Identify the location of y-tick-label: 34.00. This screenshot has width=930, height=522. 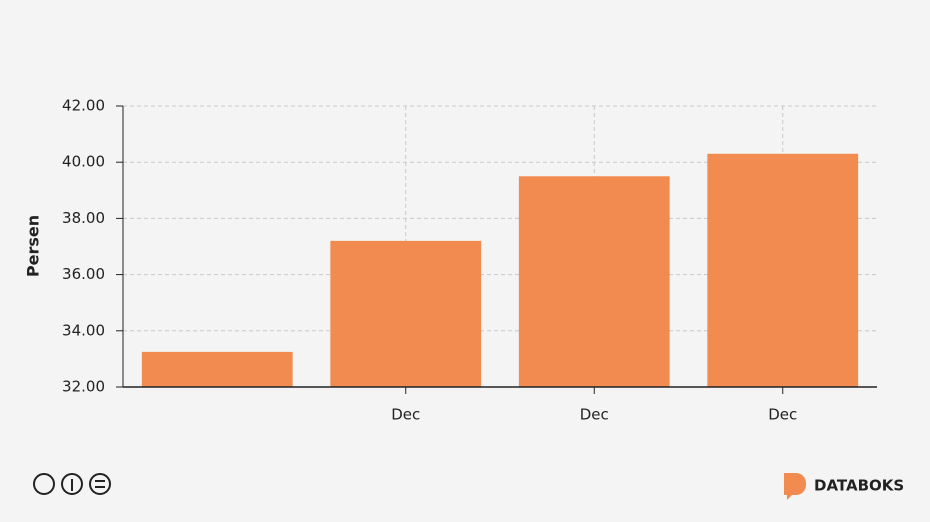
(83, 330).